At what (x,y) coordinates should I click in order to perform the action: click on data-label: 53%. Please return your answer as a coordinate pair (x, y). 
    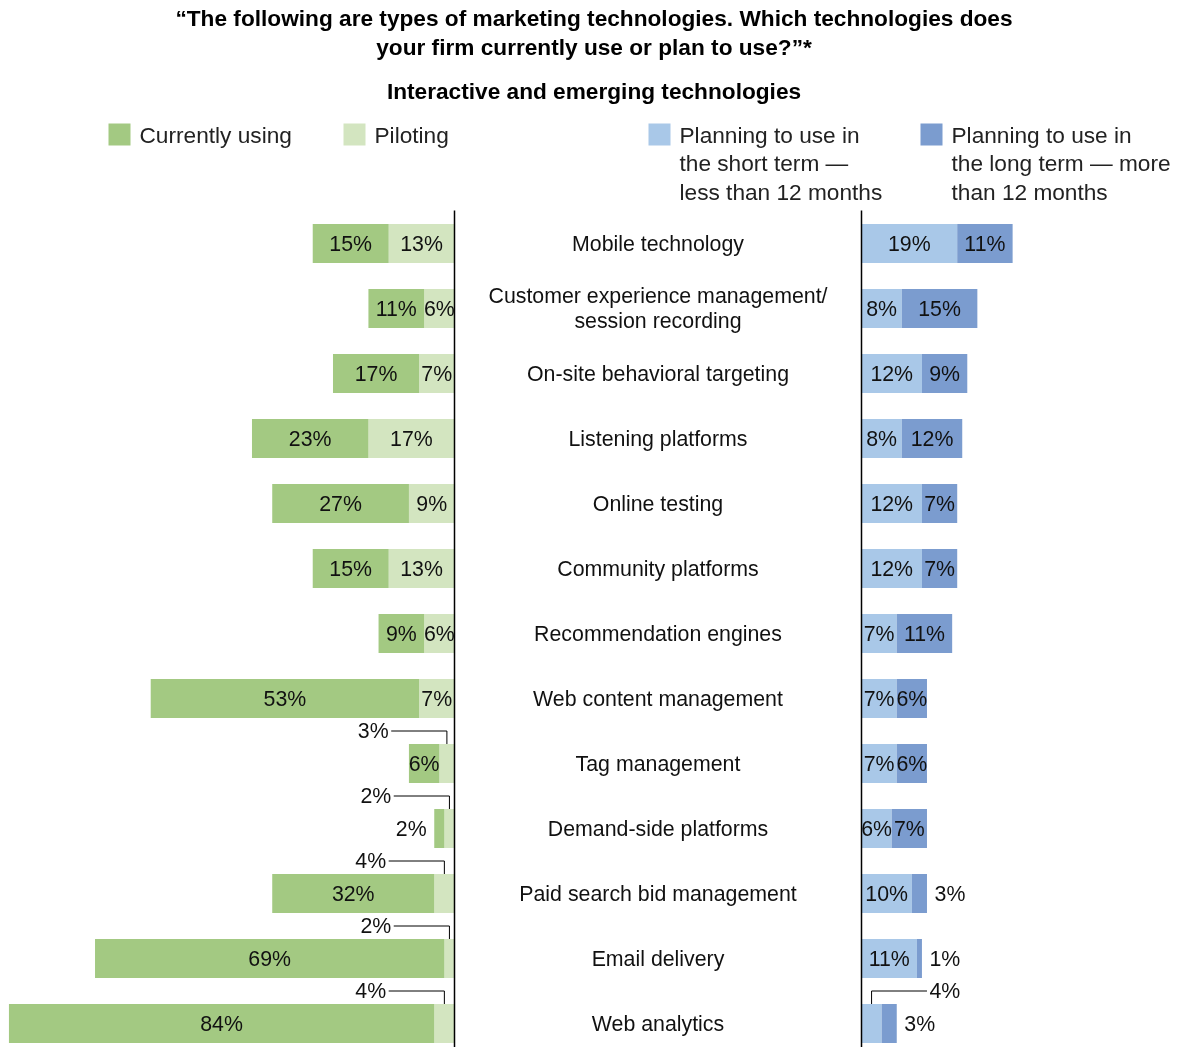
    Looking at the image, I should click on (285, 698).